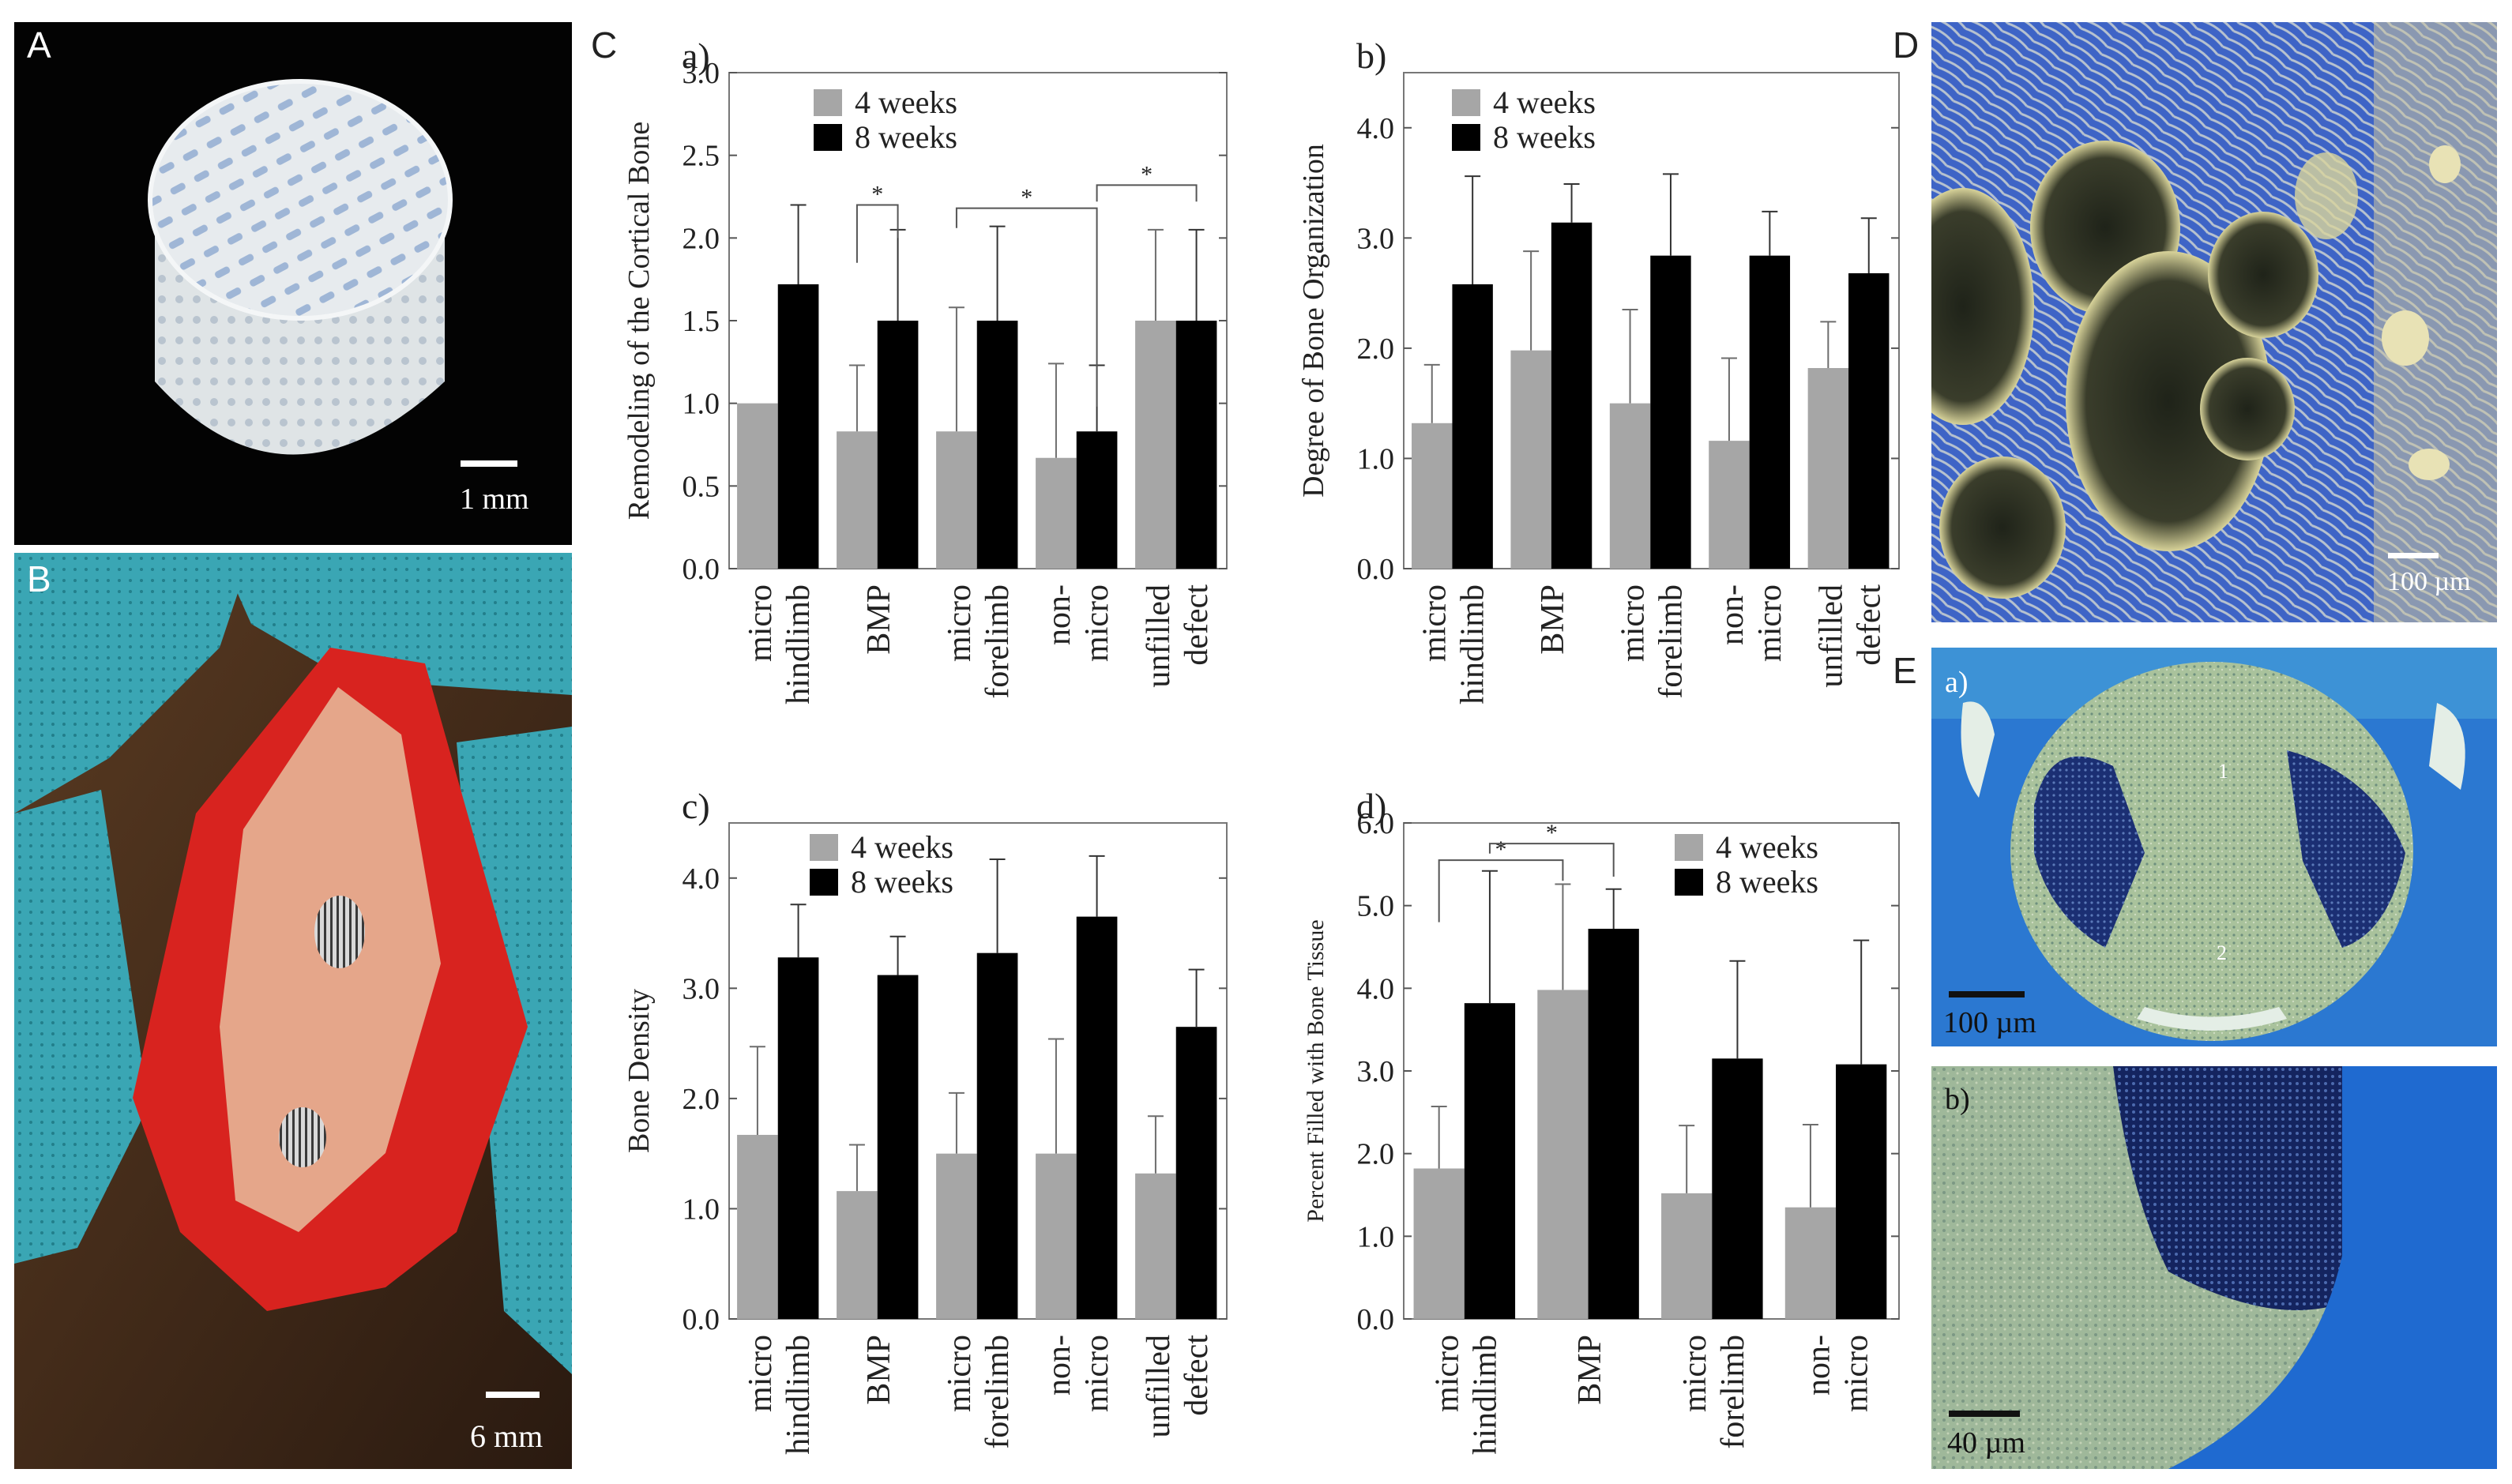 The image size is (2512, 1484). I want to click on chart-b-legend-label: 4 weeks, so click(1545, 103).